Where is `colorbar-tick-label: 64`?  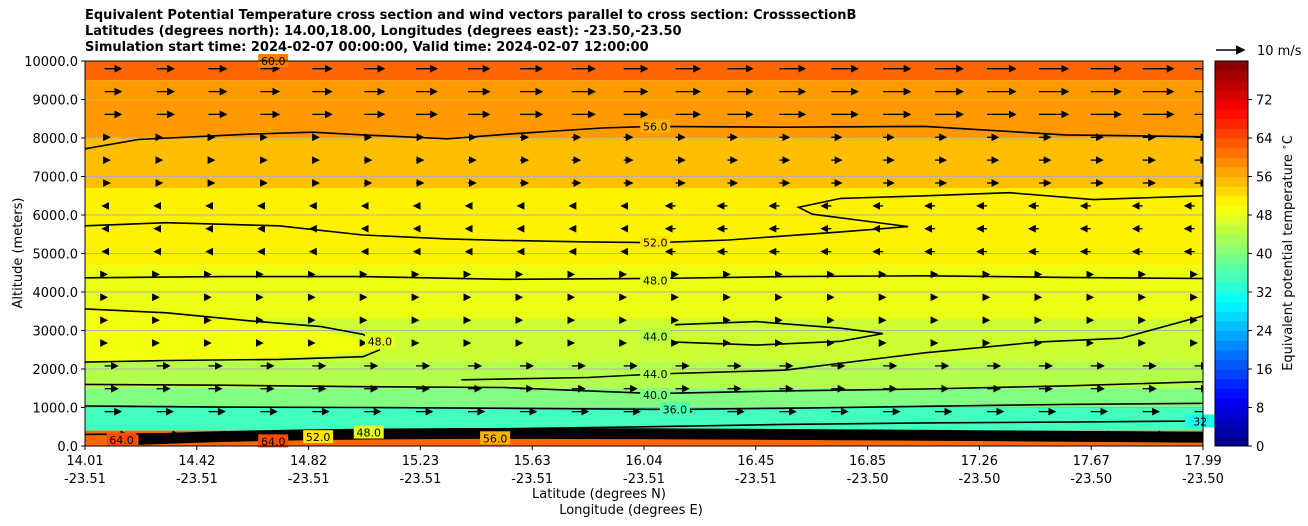 colorbar-tick-label: 64 is located at coordinates (1264, 139).